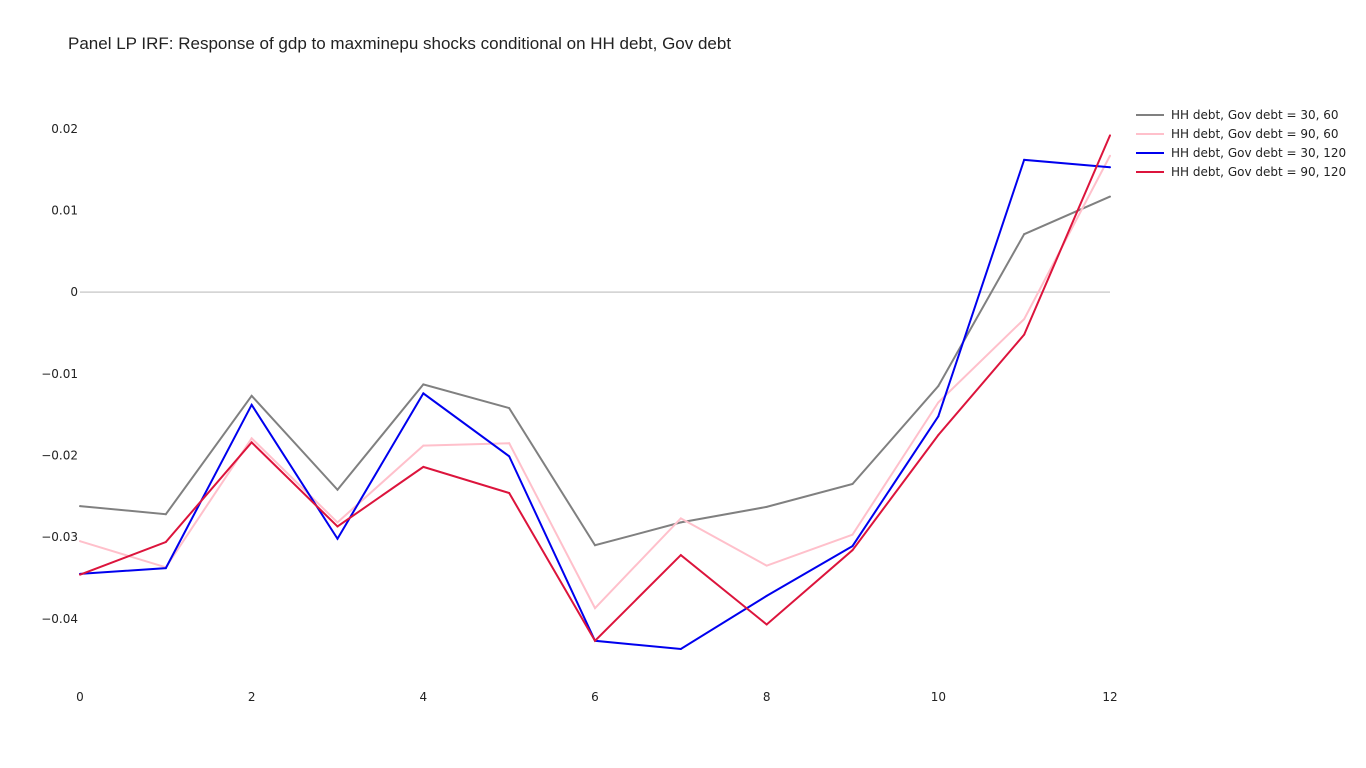 The width and height of the screenshot is (1366, 768). What do you see at coordinates (767, 697) in the screenshot?
I see `x-tick-label: 8` at bounding box center [767, 697].